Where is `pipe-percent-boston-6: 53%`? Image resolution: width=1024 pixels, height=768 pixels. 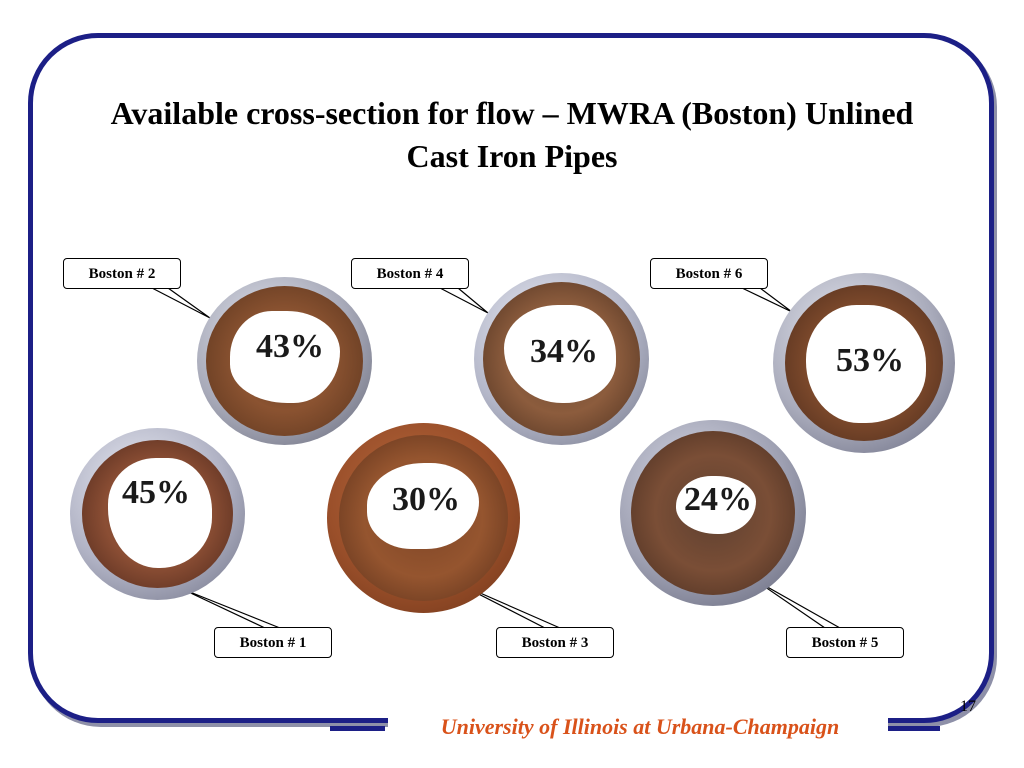 pipe-percent-boston-6: 53% is located at coordinates (870, 360).